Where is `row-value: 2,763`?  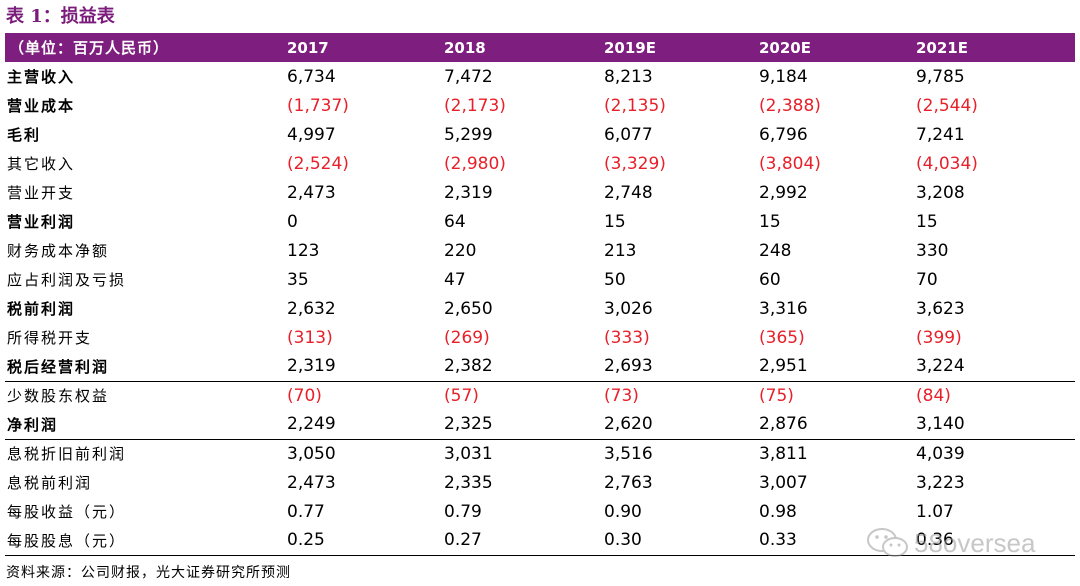 row-value: 2,763 is located at coordinates (628, 482).